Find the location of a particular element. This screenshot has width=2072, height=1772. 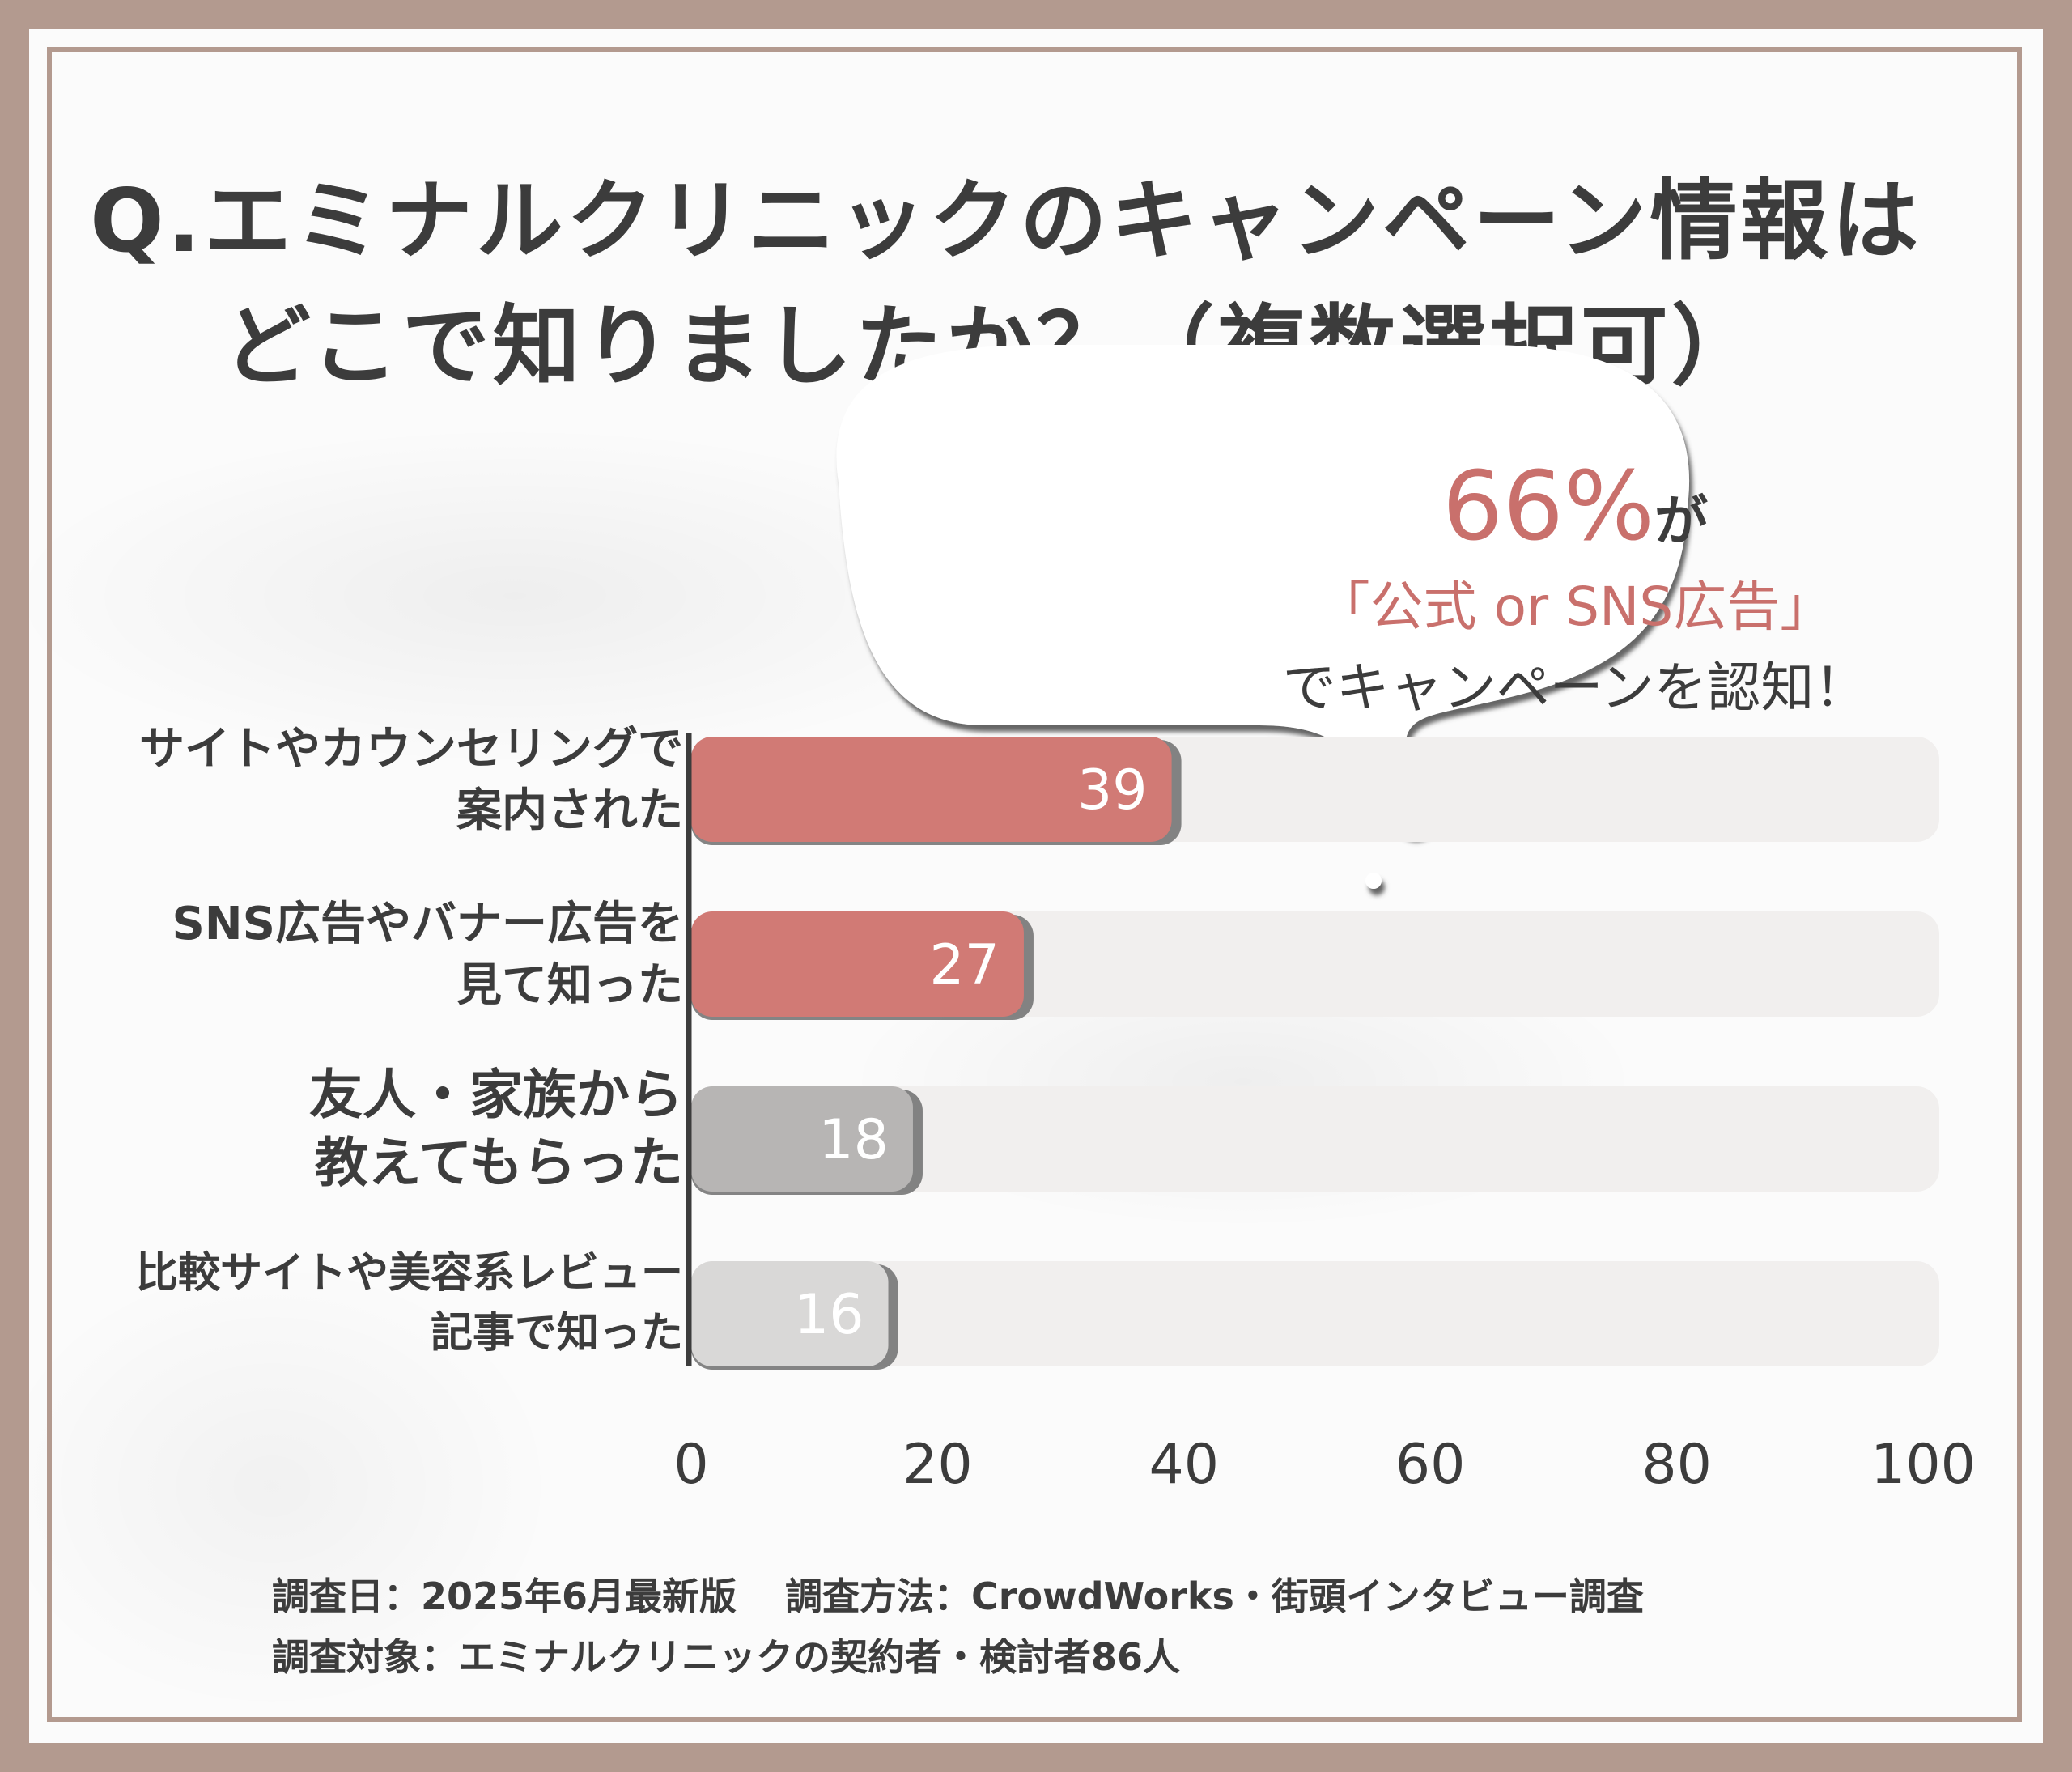

survey-method: 調査方法：CrowdWorks・街頭インタビュー調査 is located at coordinates (1214, 1596).